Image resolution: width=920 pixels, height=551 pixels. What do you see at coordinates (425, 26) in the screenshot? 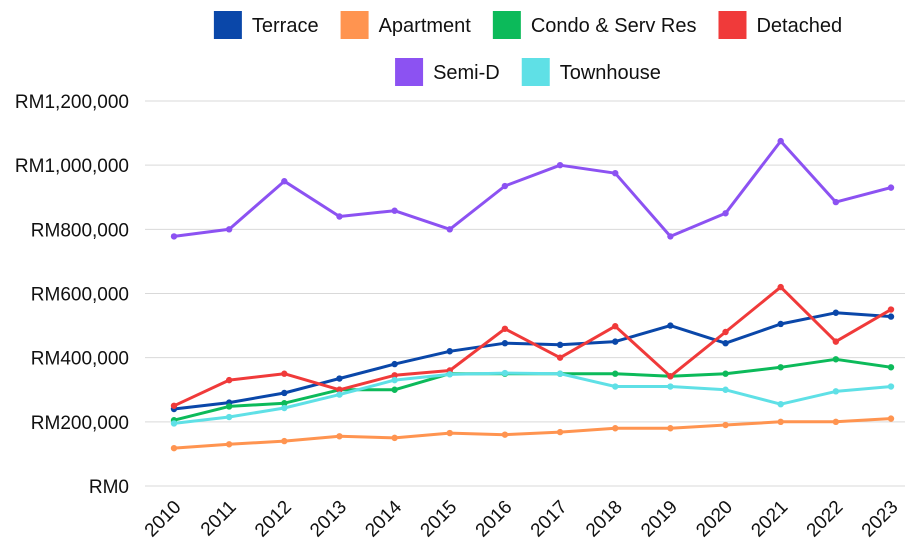
I see `legend-label: Apartment` at bounding box center [425, 26].